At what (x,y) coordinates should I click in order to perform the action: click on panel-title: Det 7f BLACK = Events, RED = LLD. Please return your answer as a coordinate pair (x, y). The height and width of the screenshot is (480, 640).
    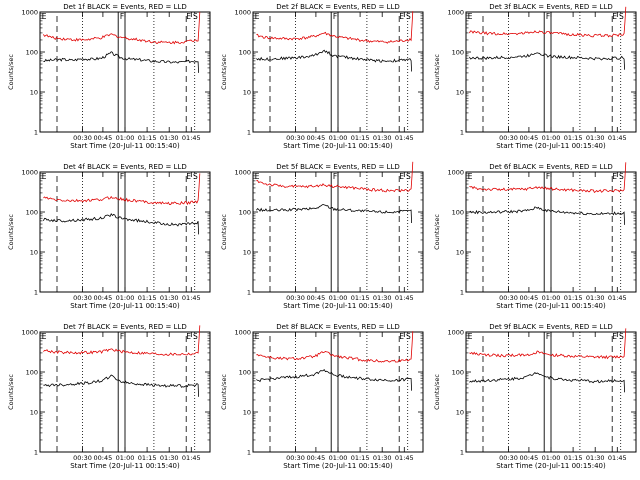
    Looking at the image, I should click on (124, 327).